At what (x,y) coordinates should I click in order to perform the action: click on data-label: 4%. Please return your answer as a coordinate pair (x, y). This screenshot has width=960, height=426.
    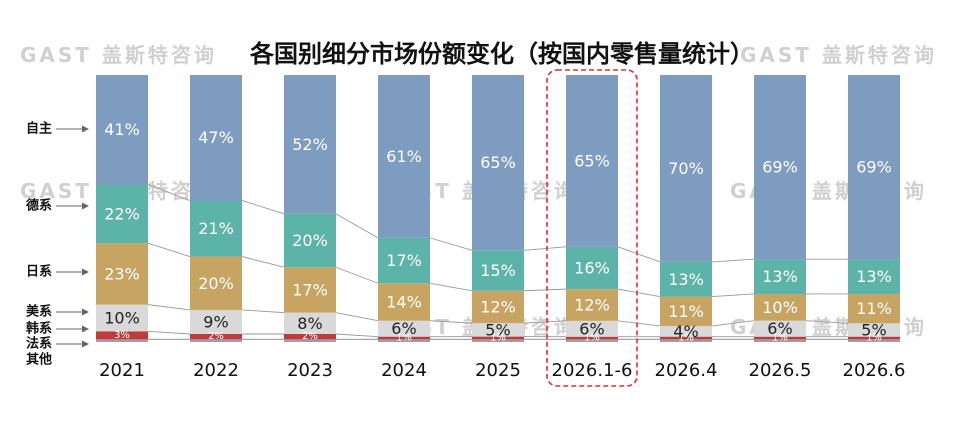
    Looking at the image, I should click on (685, 331).